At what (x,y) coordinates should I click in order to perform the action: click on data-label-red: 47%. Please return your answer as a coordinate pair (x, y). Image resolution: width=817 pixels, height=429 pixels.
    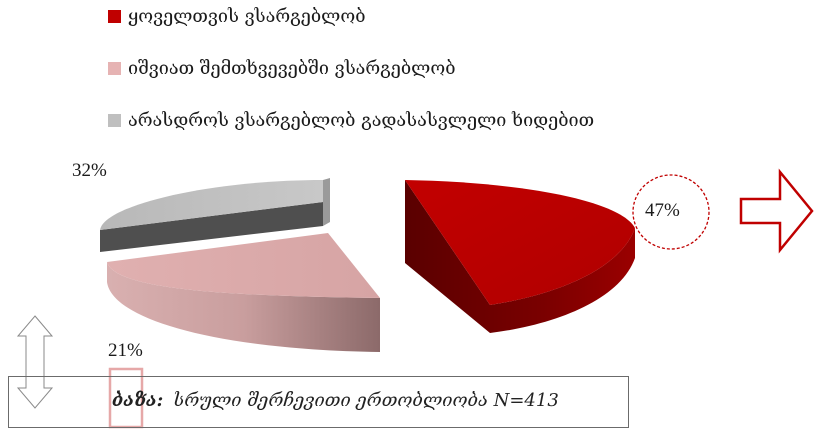
    Looking at the image, I should click on (662, 210).